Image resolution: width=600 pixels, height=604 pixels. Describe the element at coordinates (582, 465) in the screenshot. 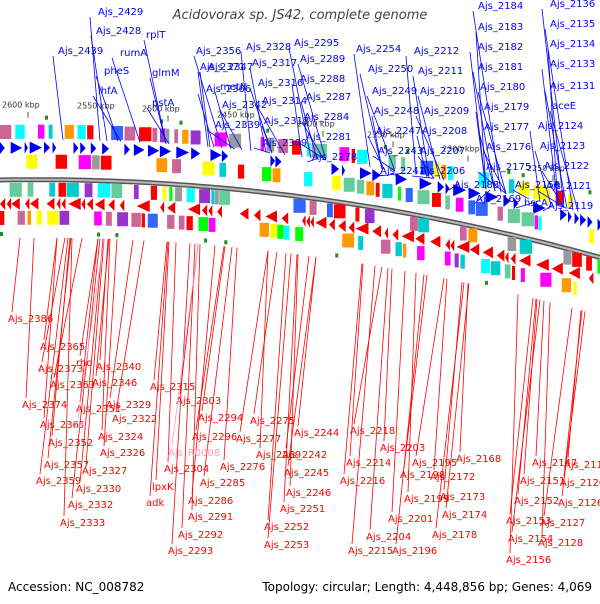

I see `reverse-gene-label: Ajs_2116` at that location.